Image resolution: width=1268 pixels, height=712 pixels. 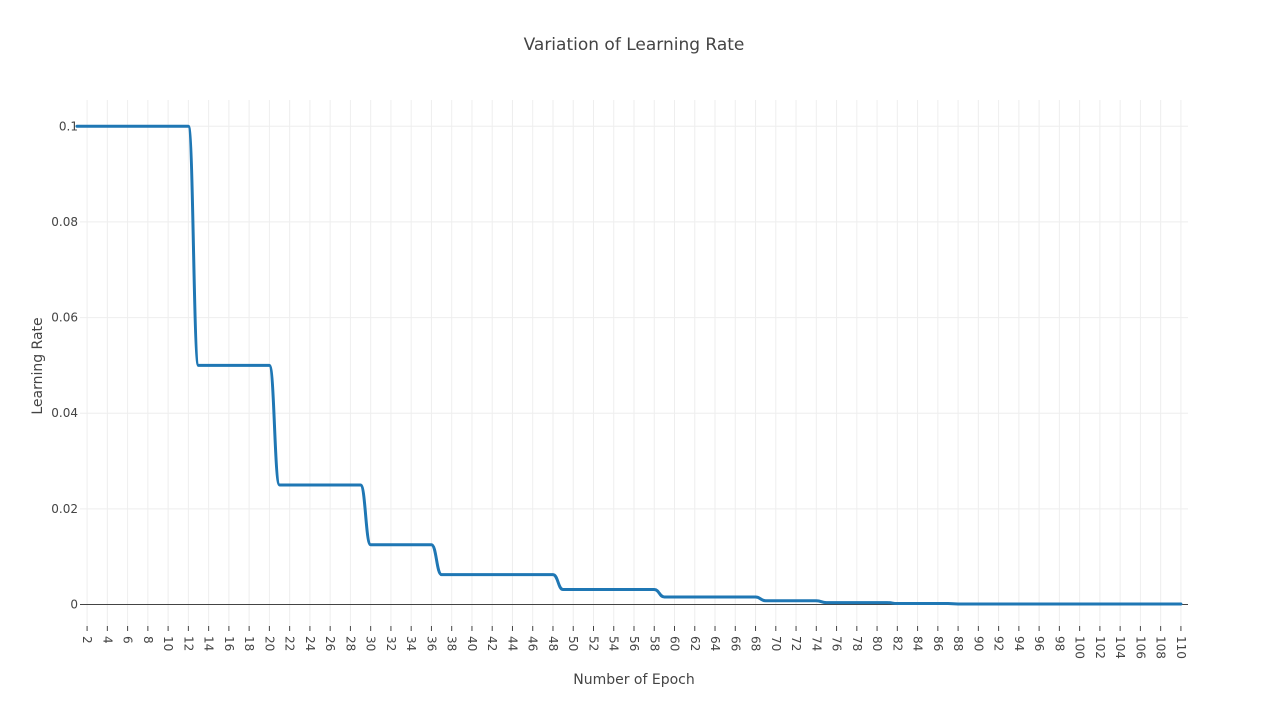 What do you see at coordinates (695, 643) in the screenshot?
I see `x-tick-label: 62` at bounding box center [695, 643].